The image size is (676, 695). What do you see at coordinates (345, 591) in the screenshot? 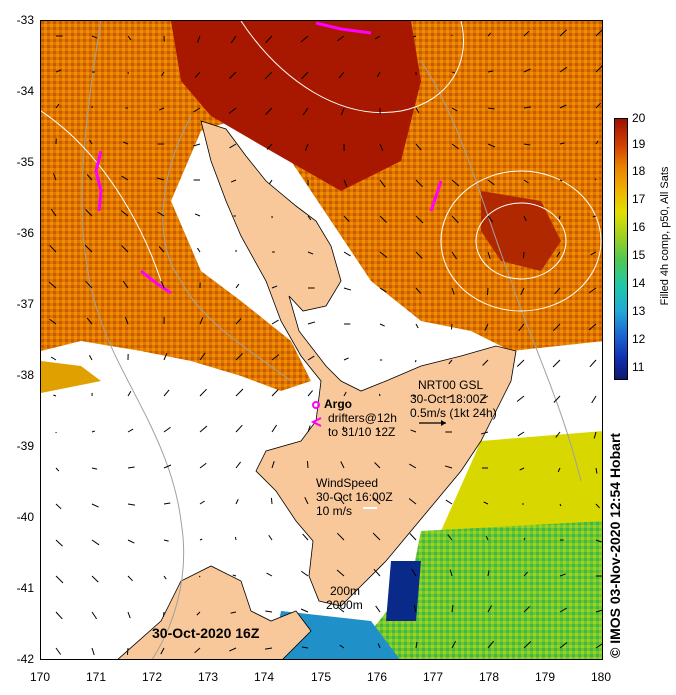
I see `depth-line1: 200m` at bounding box center [345, 591].